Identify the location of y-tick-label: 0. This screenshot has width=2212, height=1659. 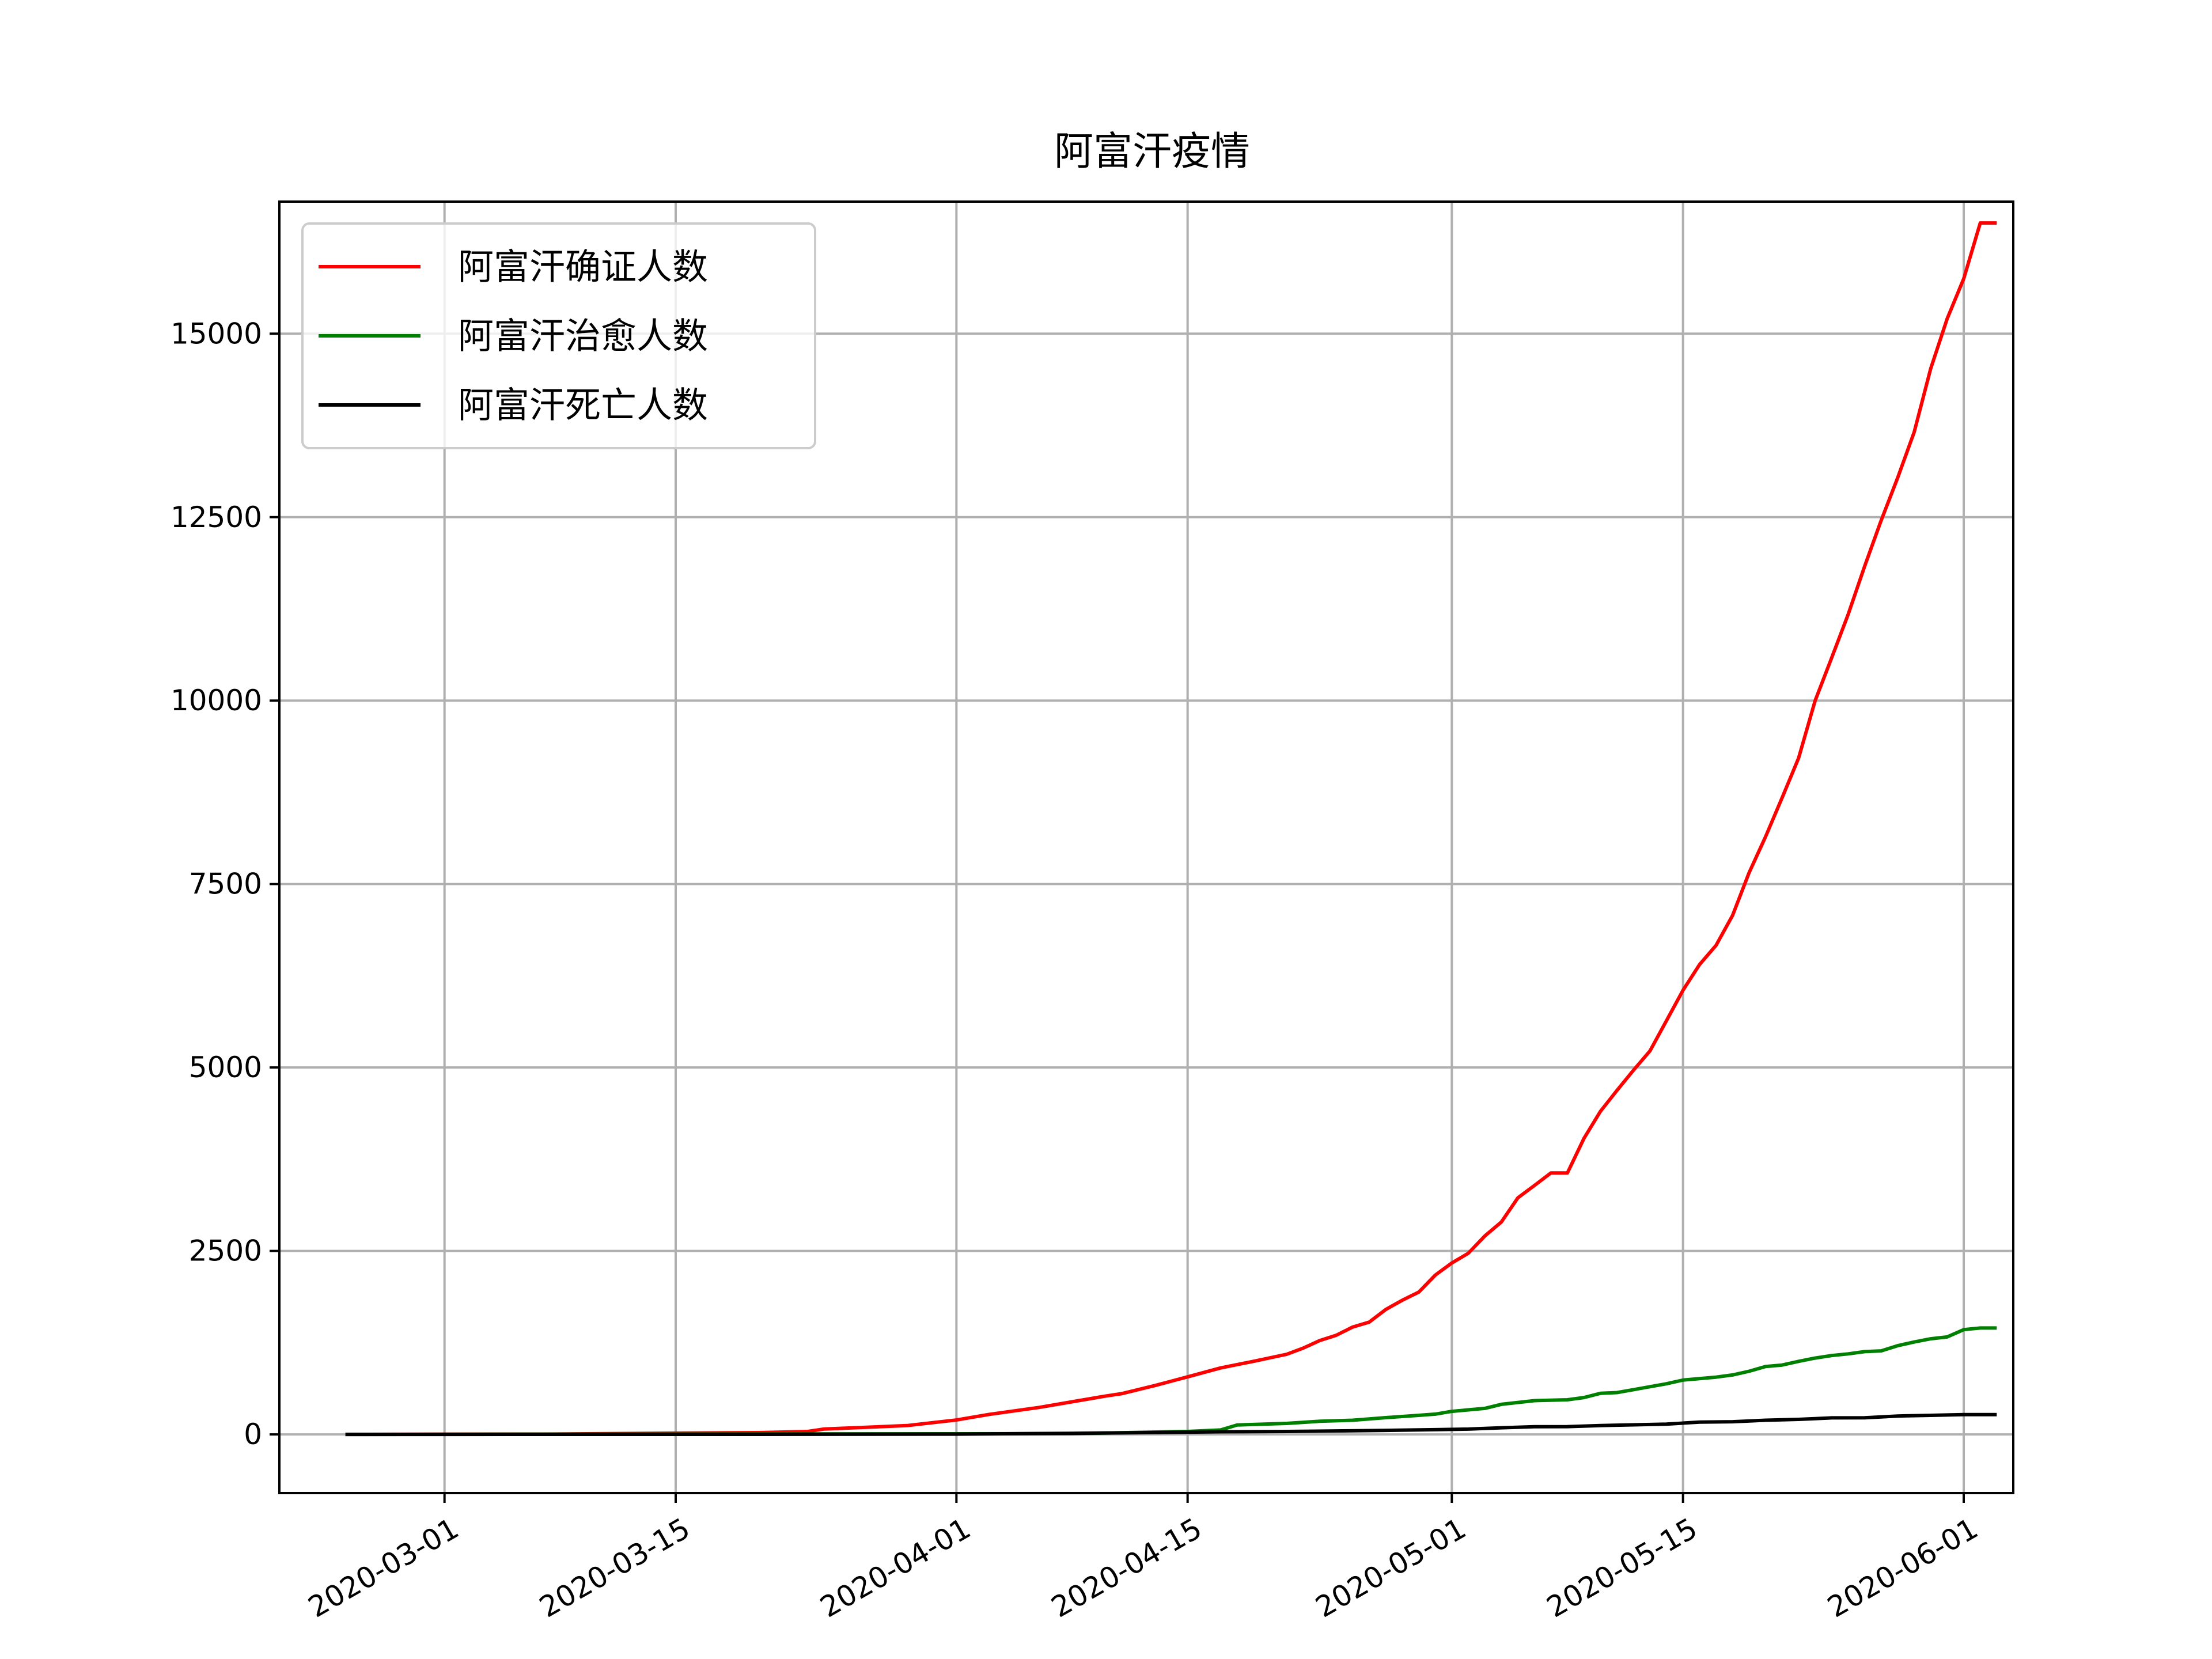
(253, 1434).